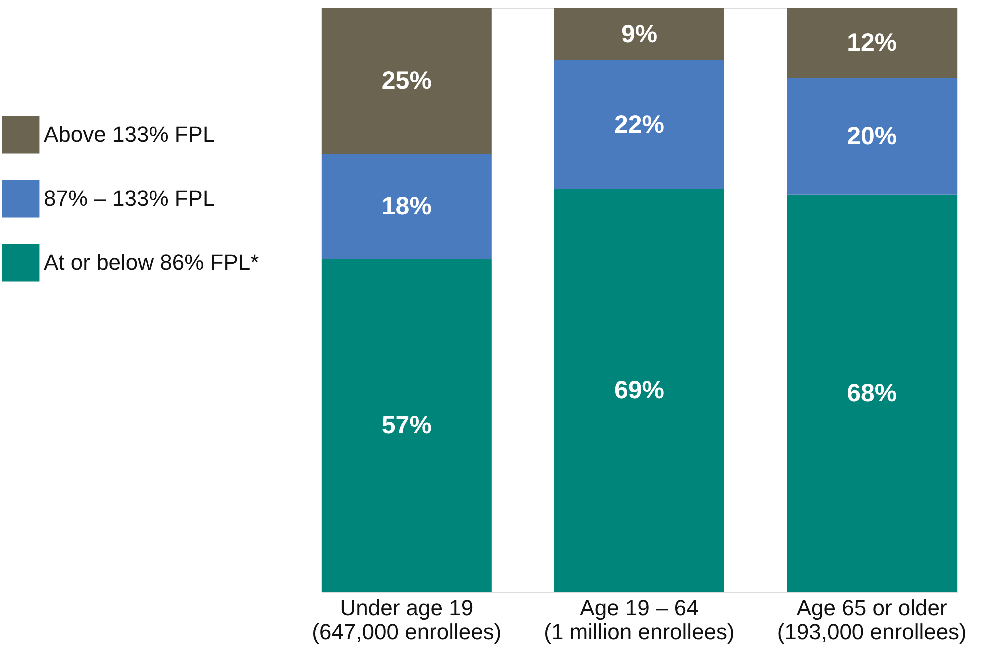 This screenshot has width=993, height=664. I want to click on legend-label: 87% – 133% FPL, so click(130, 198).